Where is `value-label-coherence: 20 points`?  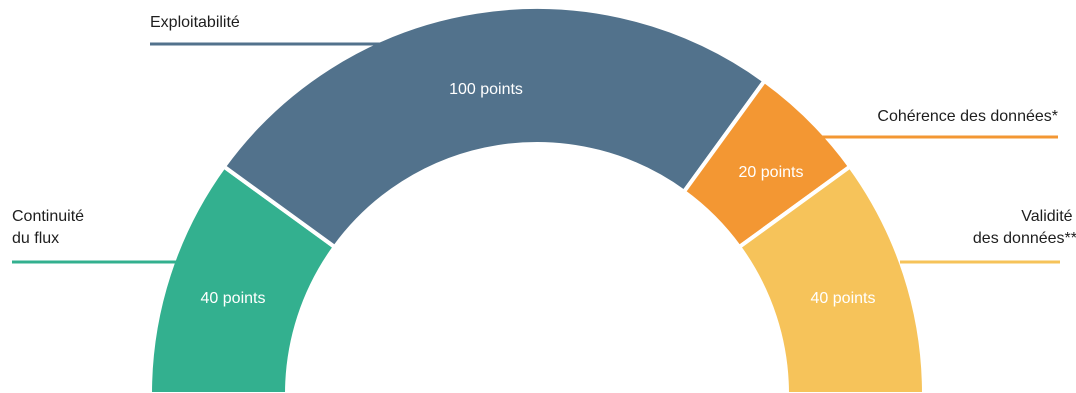
value-label-coherence: 20 points is located at coordinates (771, 172).